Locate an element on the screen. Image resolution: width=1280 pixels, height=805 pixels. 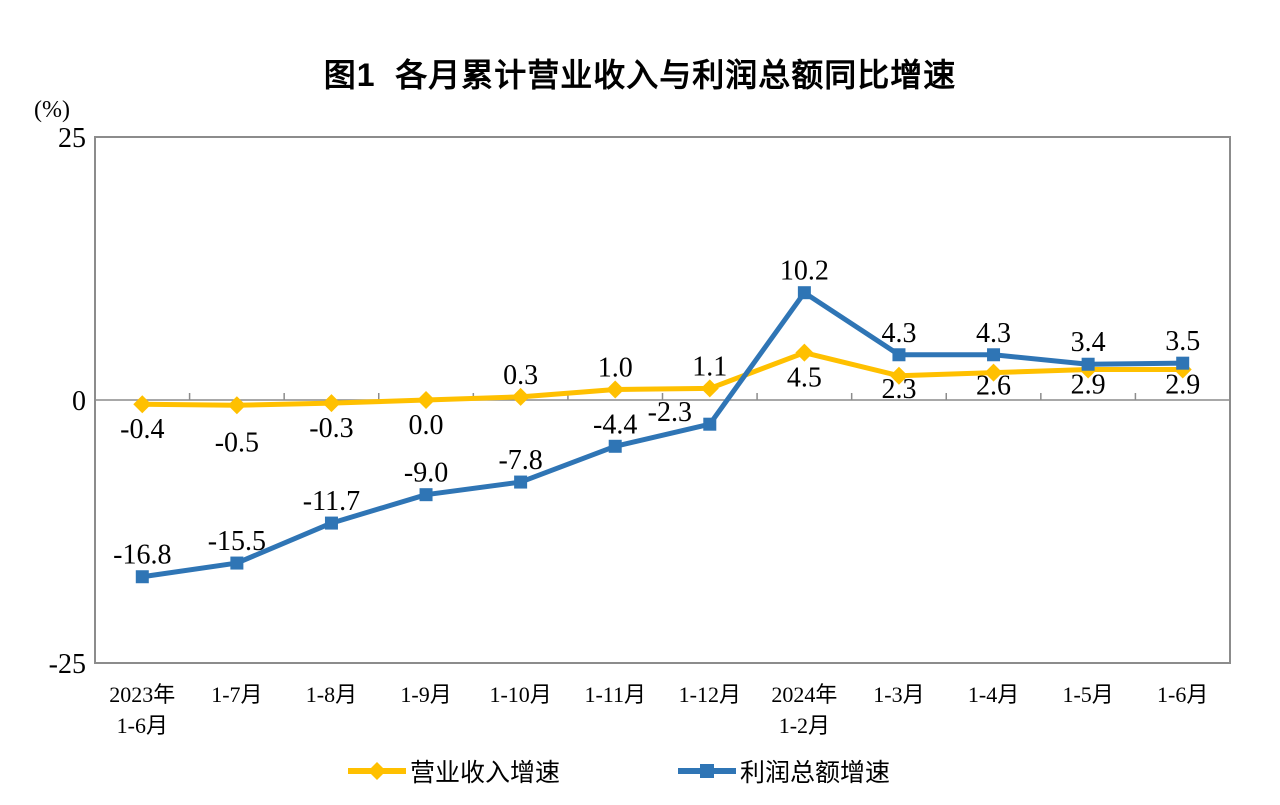
y-axis-unit-label: (%) is located at coordinates (52, 110).